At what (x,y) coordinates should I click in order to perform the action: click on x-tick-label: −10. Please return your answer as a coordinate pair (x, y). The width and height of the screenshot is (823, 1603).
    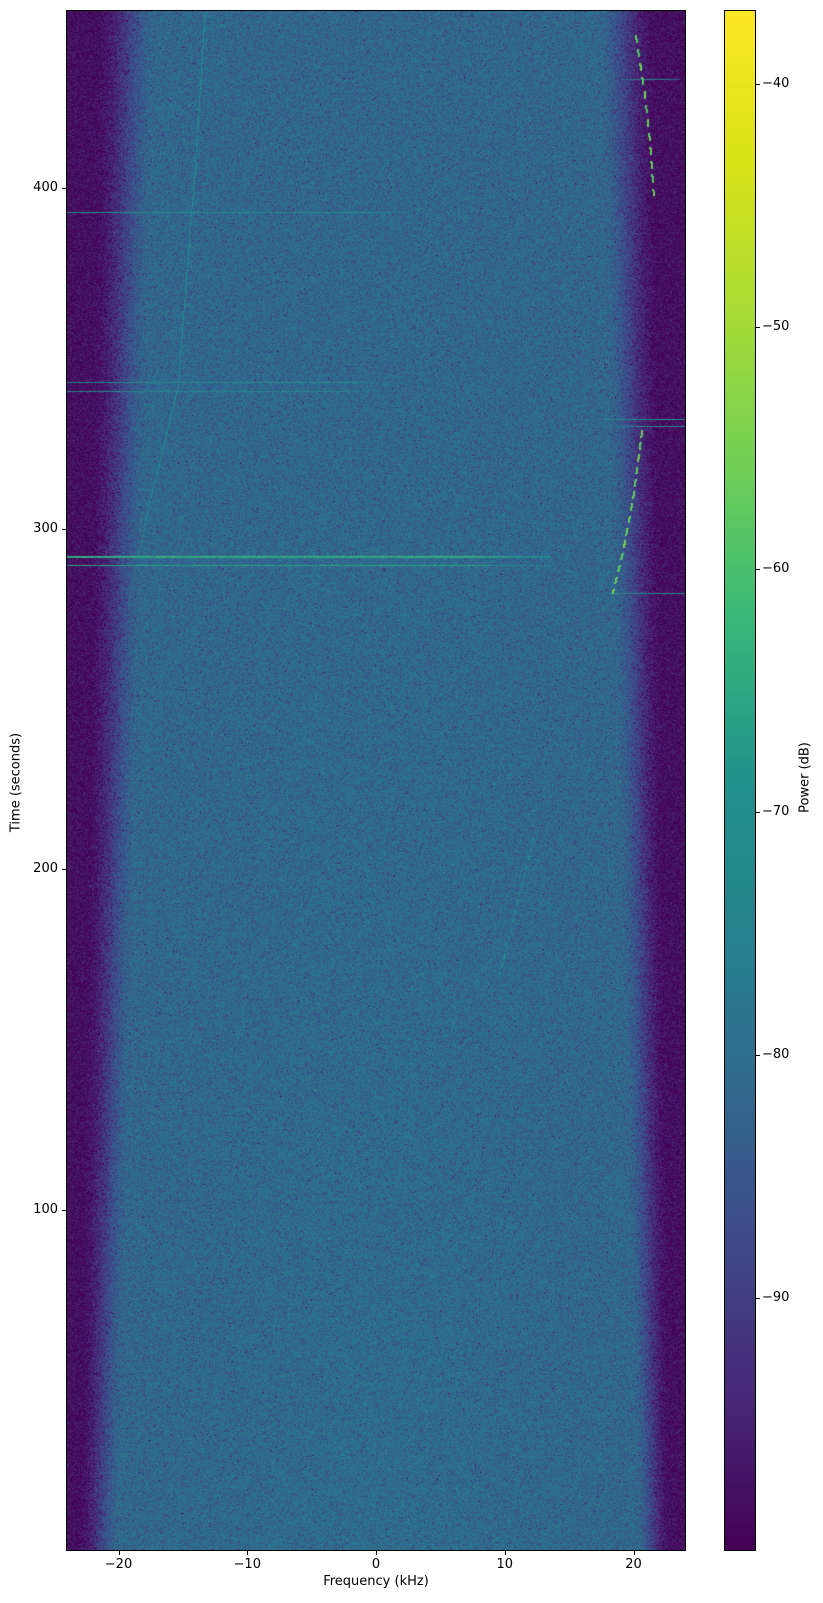
    Looking at the image, I should click on (247, 1564).